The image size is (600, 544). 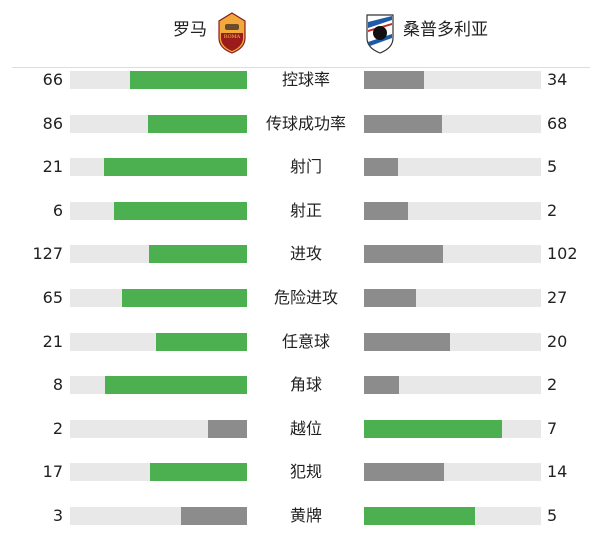 I want to click on stat-row: 127 进攻 102, so click(x=300, y=254).